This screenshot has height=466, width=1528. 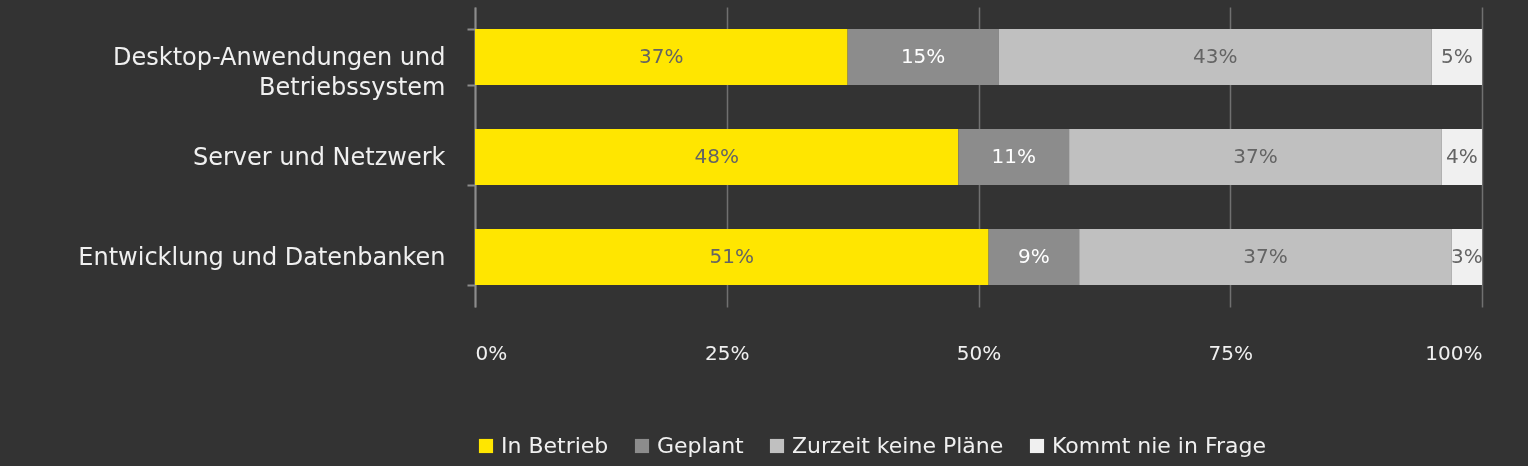 I want to click on legend-label: Zurzeit keine Pläne, so click(x=898, y=445).